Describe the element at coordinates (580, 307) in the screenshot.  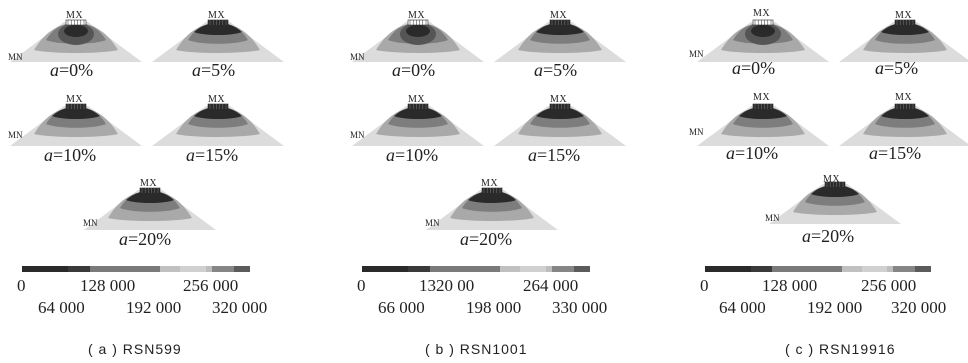
I see `legend-tick-label: 330 000` at that location.